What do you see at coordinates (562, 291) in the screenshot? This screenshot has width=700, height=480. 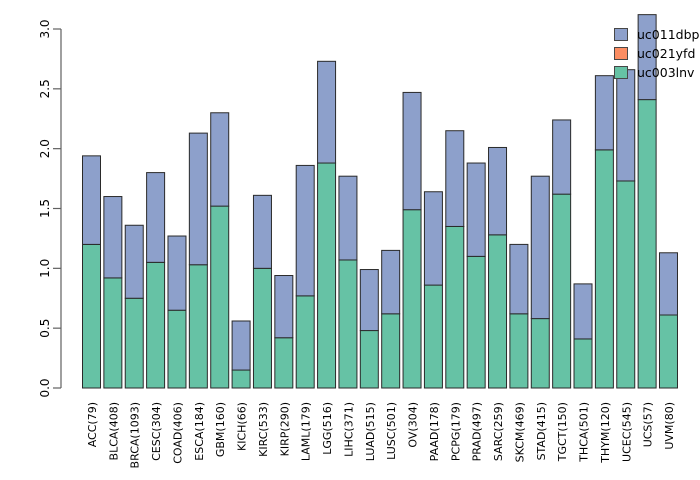 I see `bar-segment-uc003lnv-TGCT(150)` at bounding box center [562, 291].